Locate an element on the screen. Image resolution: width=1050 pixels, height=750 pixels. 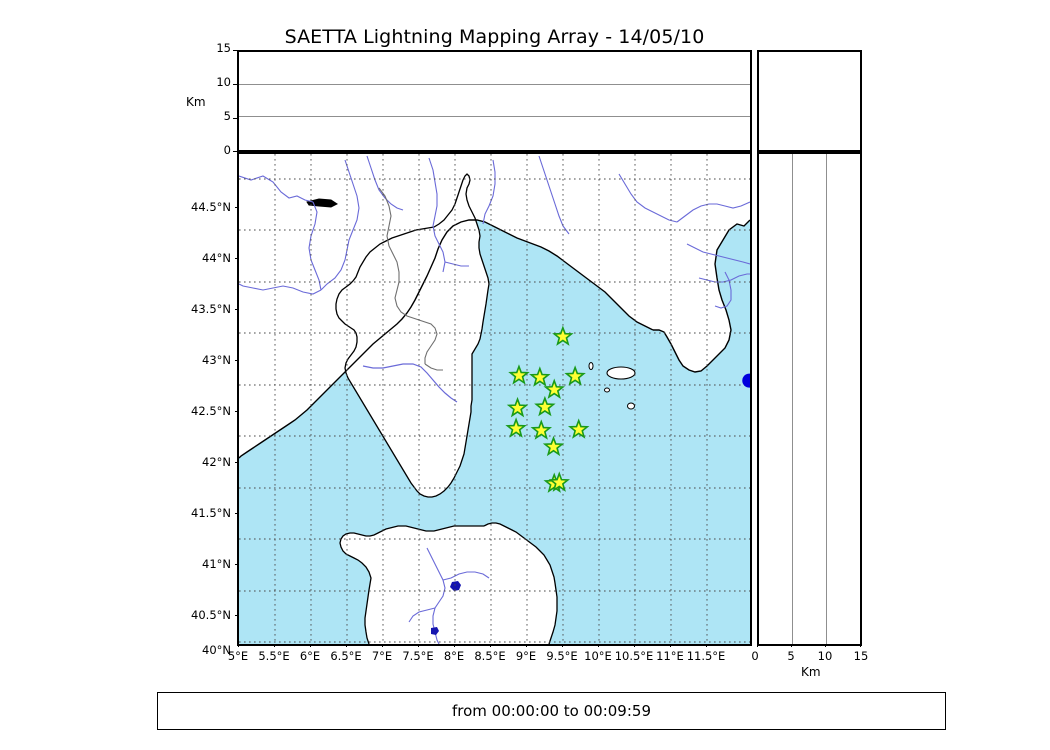
tick-lon-9-5: 9.5°E is located at coordinates (562, 656).